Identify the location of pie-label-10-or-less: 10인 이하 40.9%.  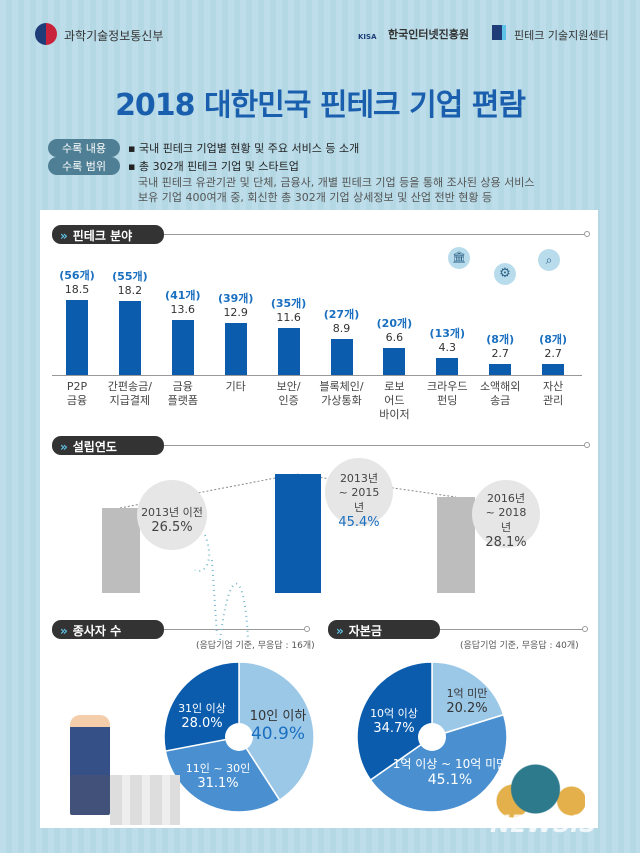
(278, 724).